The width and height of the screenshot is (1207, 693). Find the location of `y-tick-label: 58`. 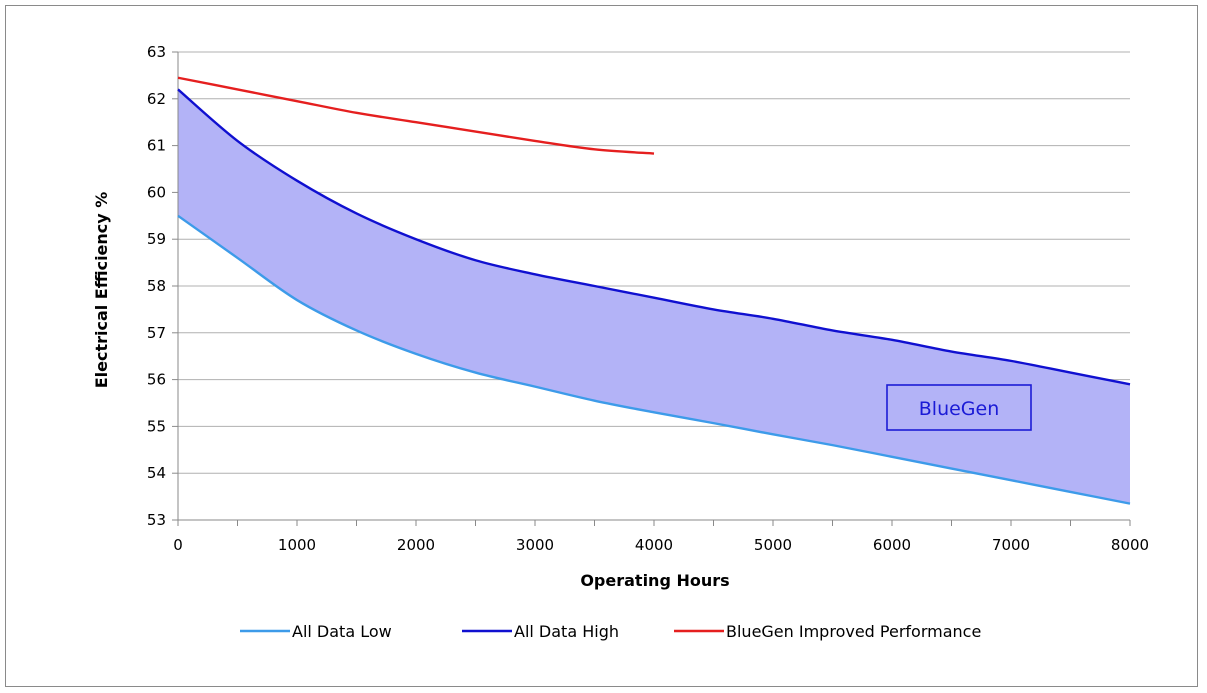

y-tick-label: 58 is located at coordinates (156, 286).